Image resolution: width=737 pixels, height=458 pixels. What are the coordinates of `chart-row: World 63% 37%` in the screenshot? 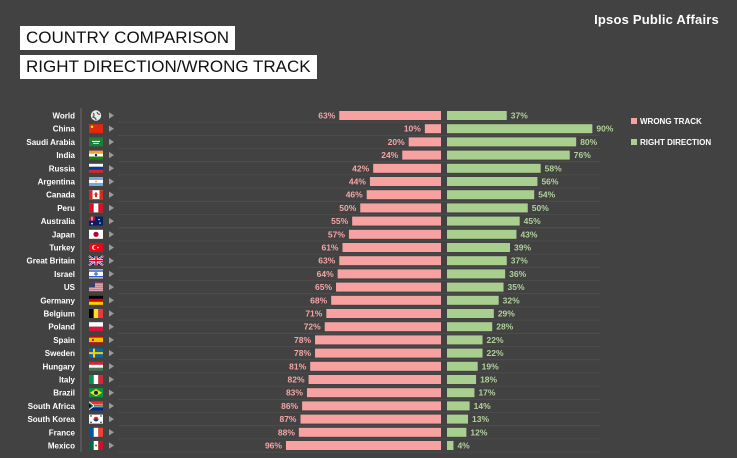 It's located at (326, 116).